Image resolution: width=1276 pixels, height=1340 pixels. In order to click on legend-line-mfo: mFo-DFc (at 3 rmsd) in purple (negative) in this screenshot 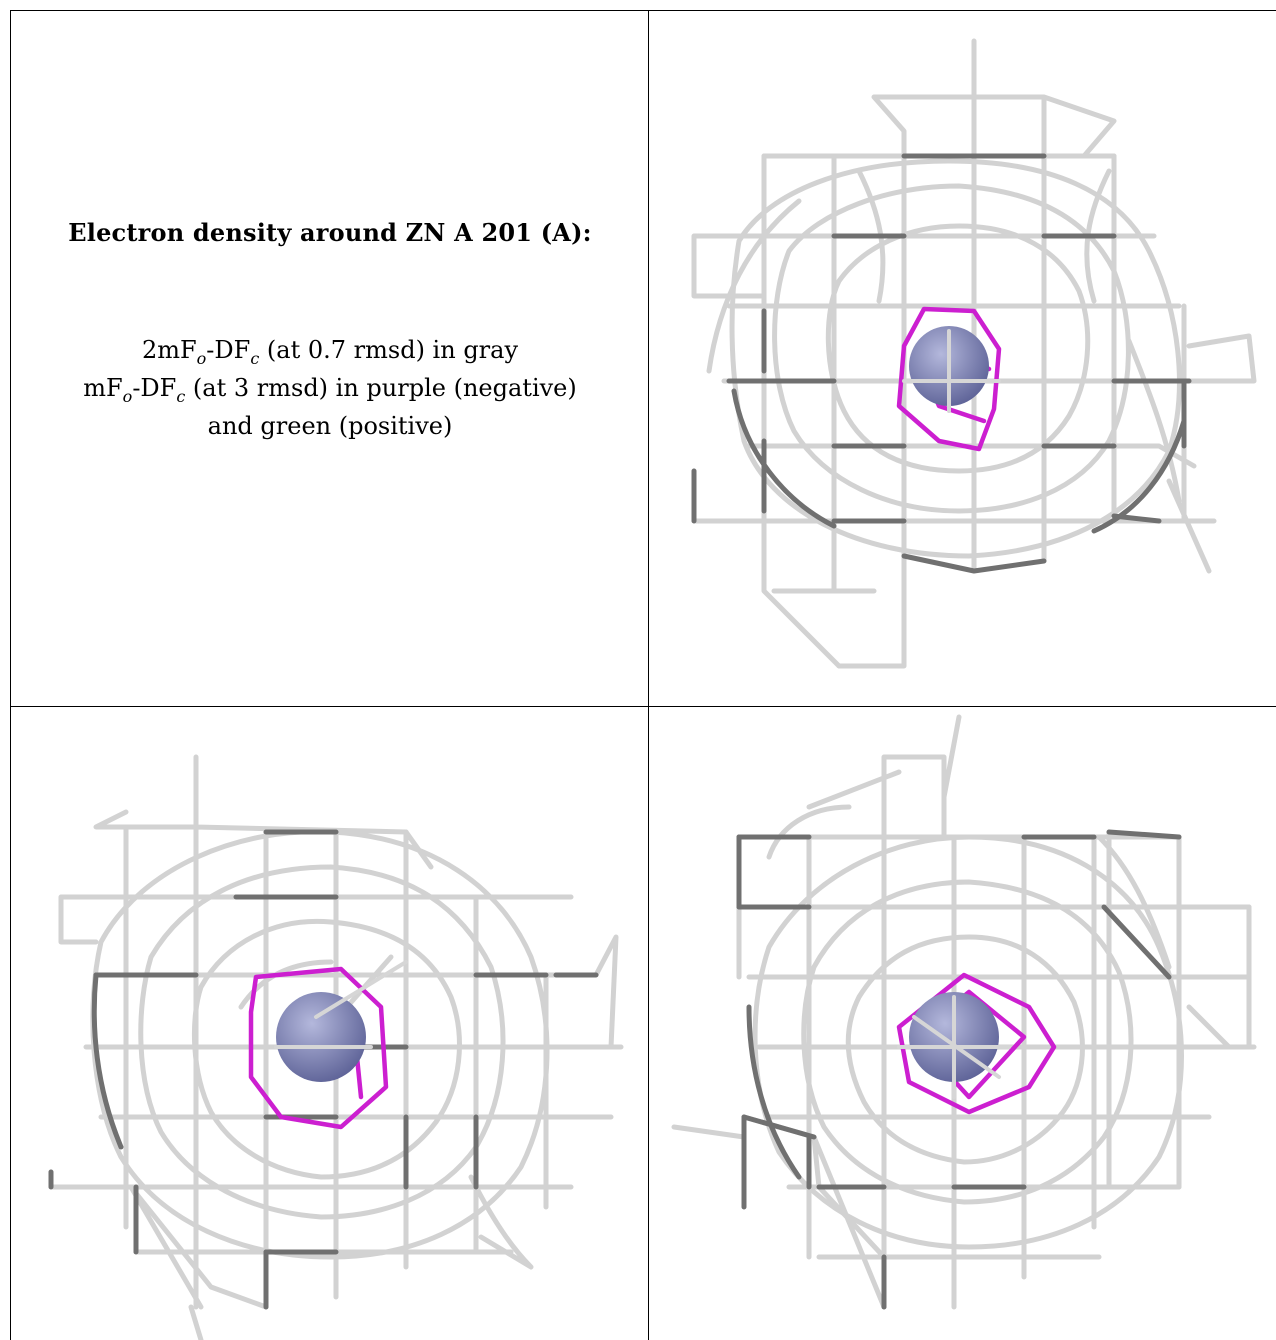, I will do `click(330, 390)`.